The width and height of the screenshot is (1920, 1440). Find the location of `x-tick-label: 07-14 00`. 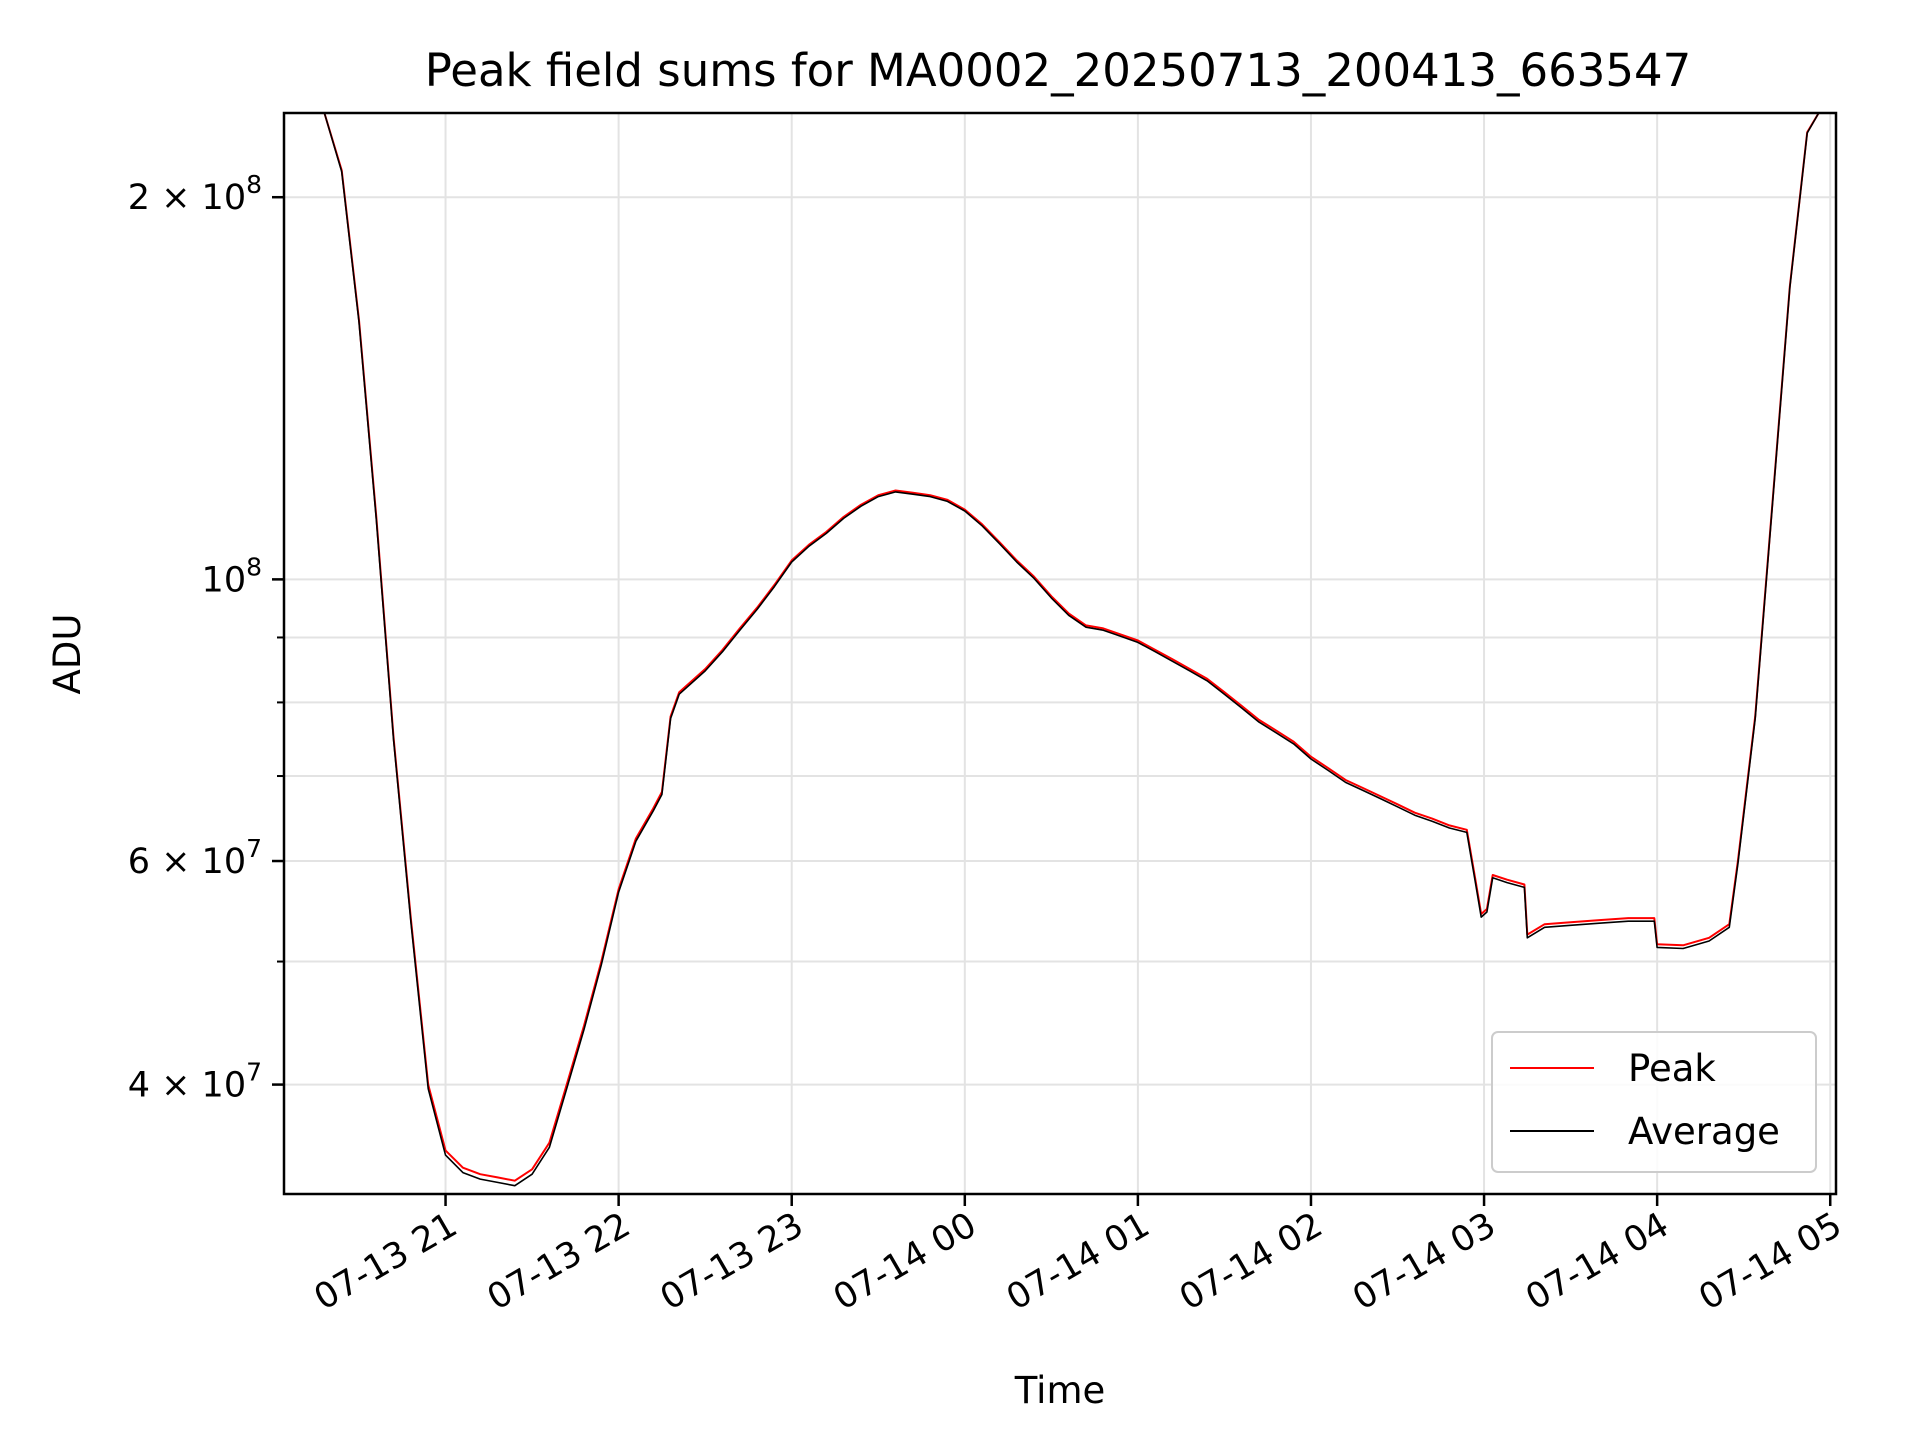

x-tick-label: 07-14 00 is located at coordinates (905, 1261).